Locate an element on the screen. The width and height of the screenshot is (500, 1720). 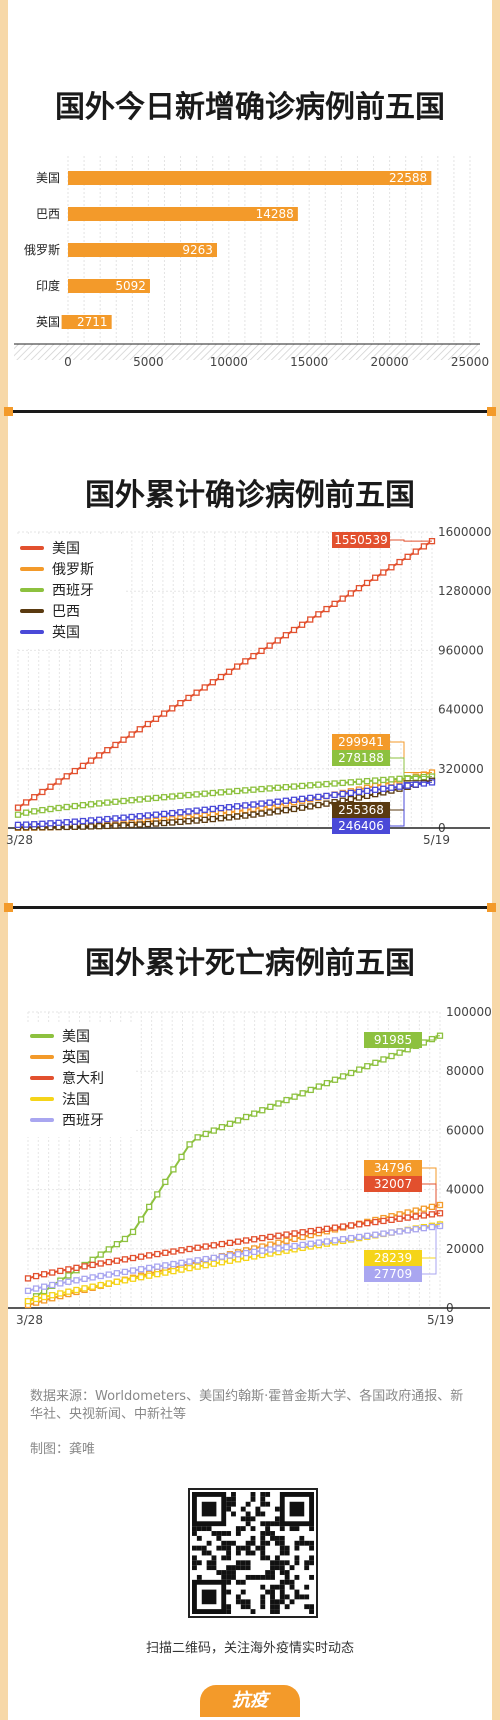
bar-value-label: 5092 is located at coordinates (130, 286).